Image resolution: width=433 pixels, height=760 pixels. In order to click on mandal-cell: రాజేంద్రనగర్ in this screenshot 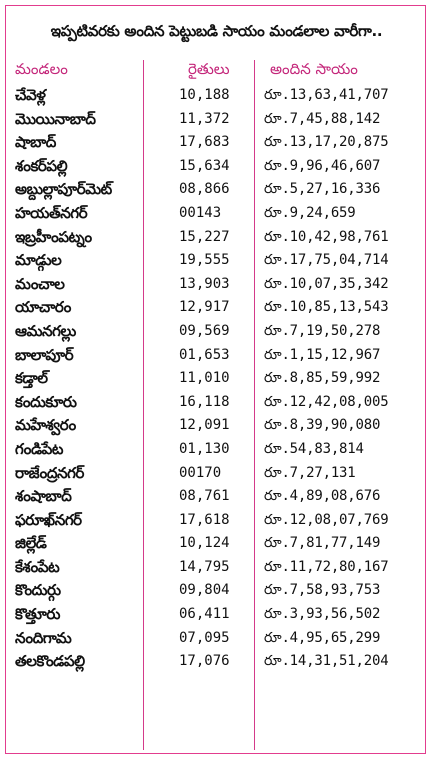, I will do `click(49, 472)`.